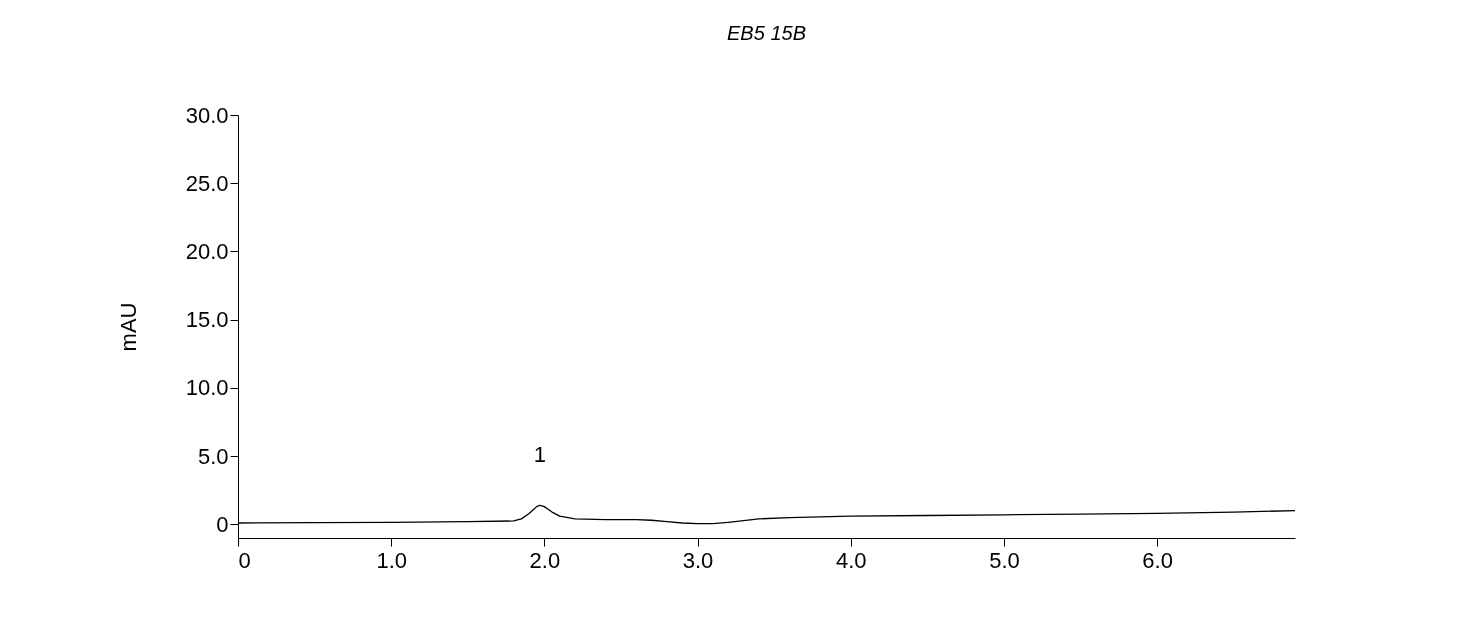 The height and width of the screenshot is (634, 1460). What do you see at coordinates (207, 388) in the screenshot?
I see `y-tick-label: 10.0` at bounding box center [207, 388].